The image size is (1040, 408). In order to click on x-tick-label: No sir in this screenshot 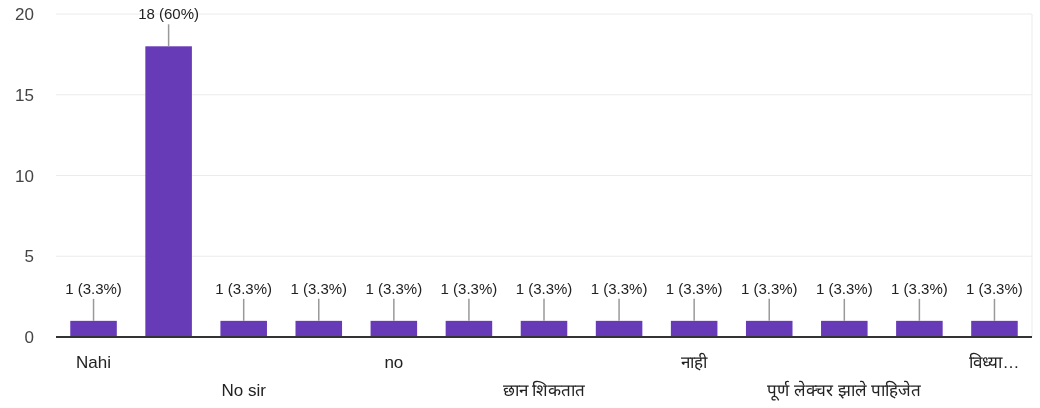, I will do `click(244, 390)`.